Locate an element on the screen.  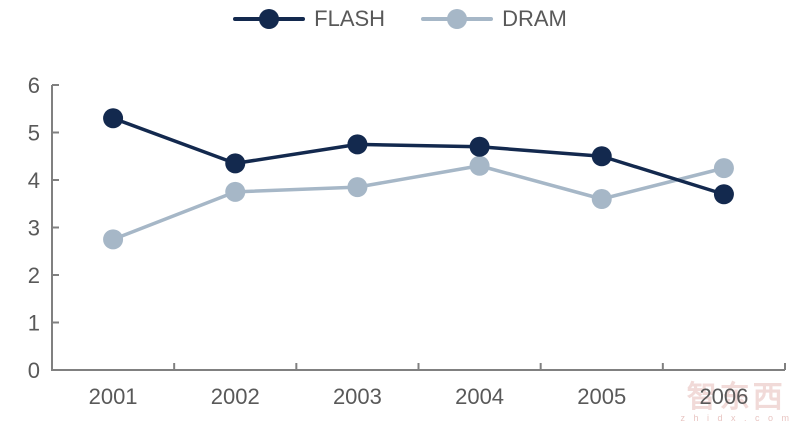
legend-item-dram: DRAM is located at coordinates (494, 19).